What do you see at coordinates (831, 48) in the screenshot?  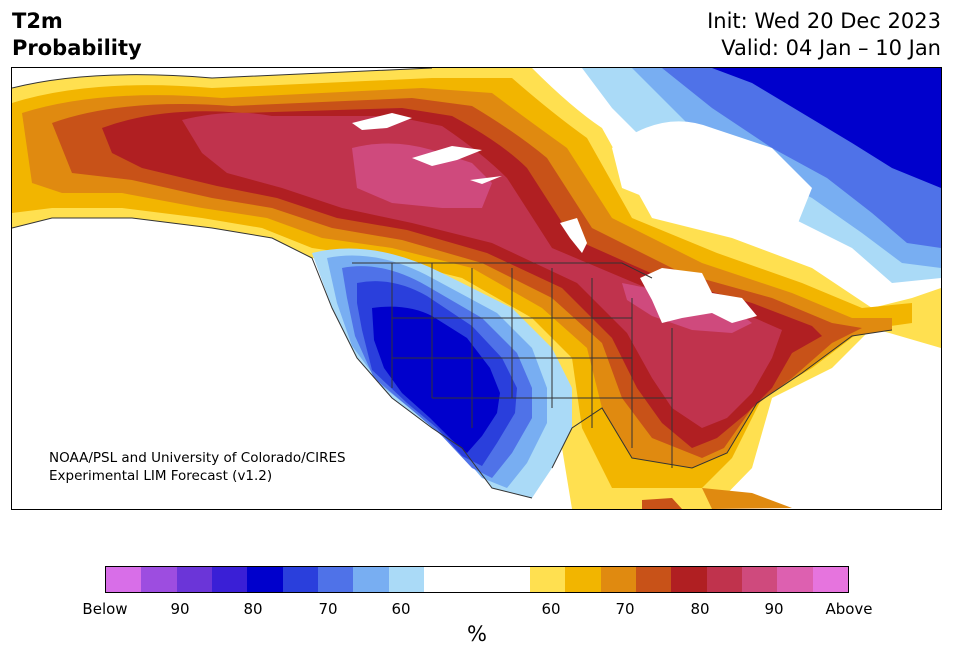 I see `valid-date: Valid: 04 Jan – 10 Jan` at bounding box center [831, 48].